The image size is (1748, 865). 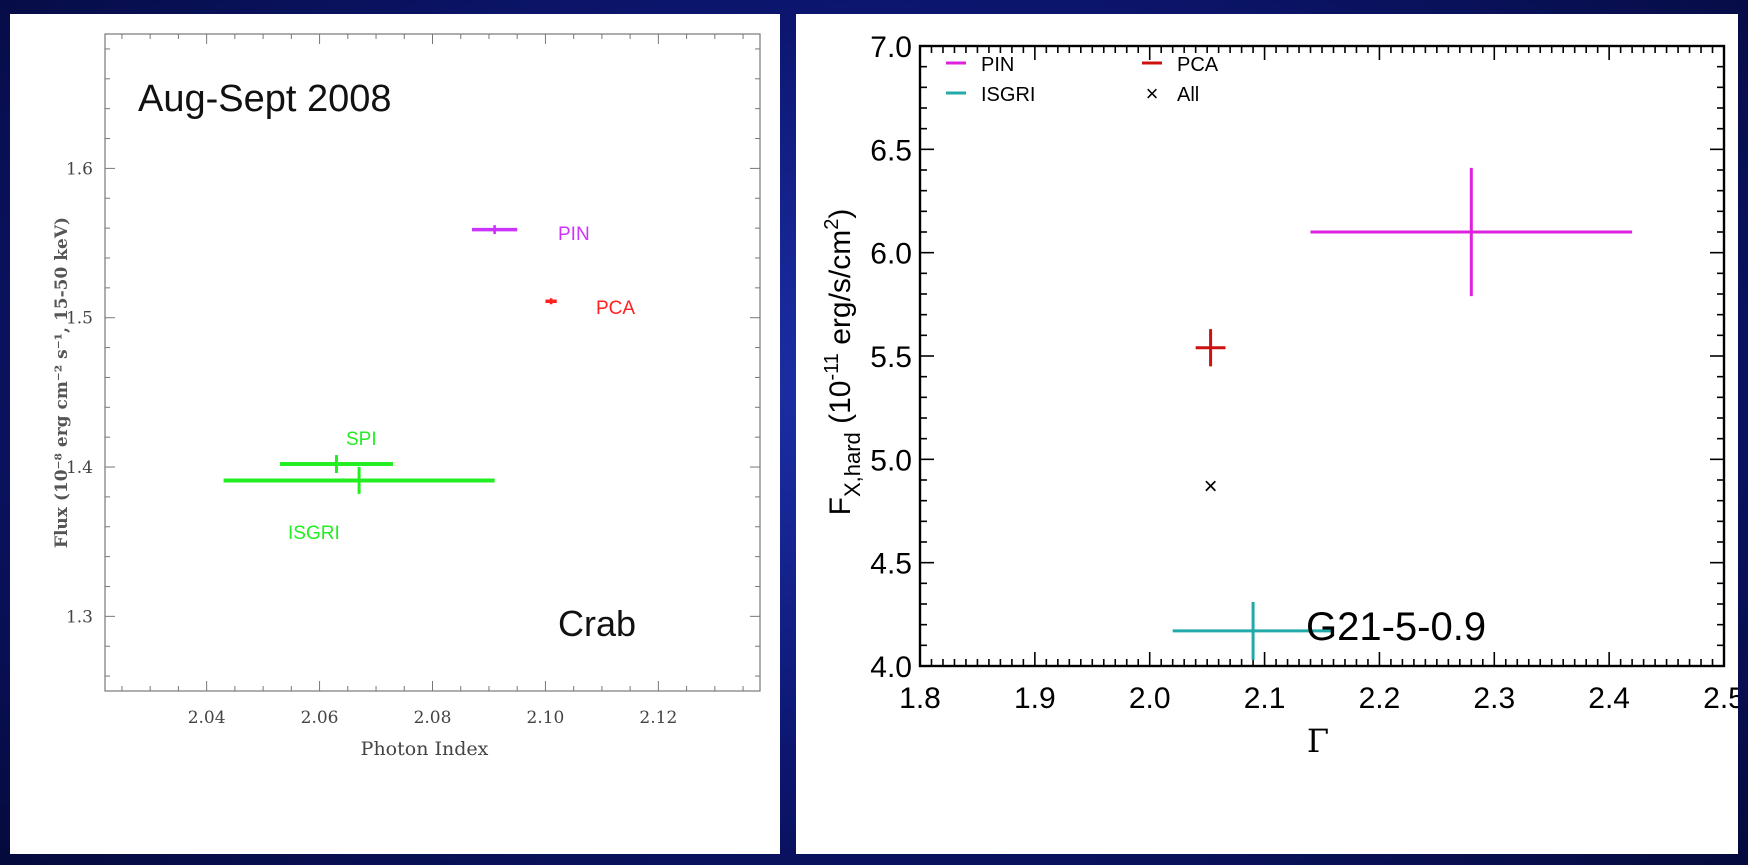 What do you see at coordinates (615, 308) in the screenshot?
I see `series-label-pca: PCA` at bounding box center [615, 308].